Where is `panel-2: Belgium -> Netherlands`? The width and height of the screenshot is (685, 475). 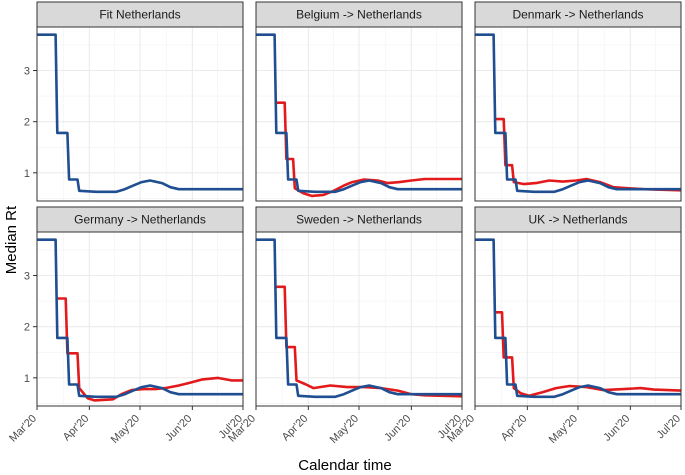 panel-2: Belgium -> Netherlands is located at coordinates (359, 101).